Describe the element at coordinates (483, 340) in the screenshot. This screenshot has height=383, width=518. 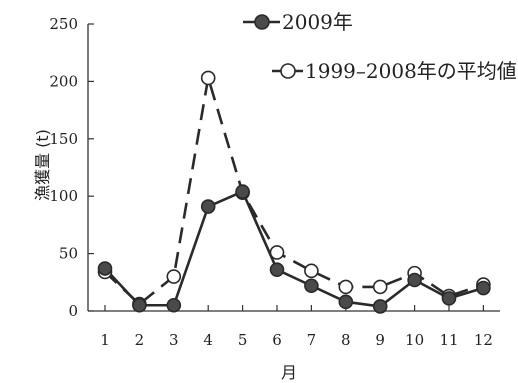
I see `x-tick-label: 12` at that location.